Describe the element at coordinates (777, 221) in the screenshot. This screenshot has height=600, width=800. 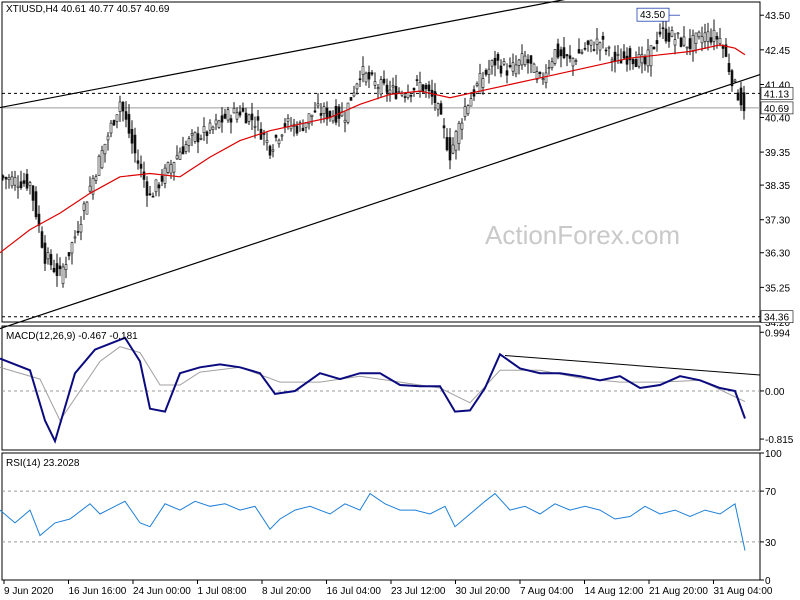
I see `price-tick-label: 37.30` at that location.